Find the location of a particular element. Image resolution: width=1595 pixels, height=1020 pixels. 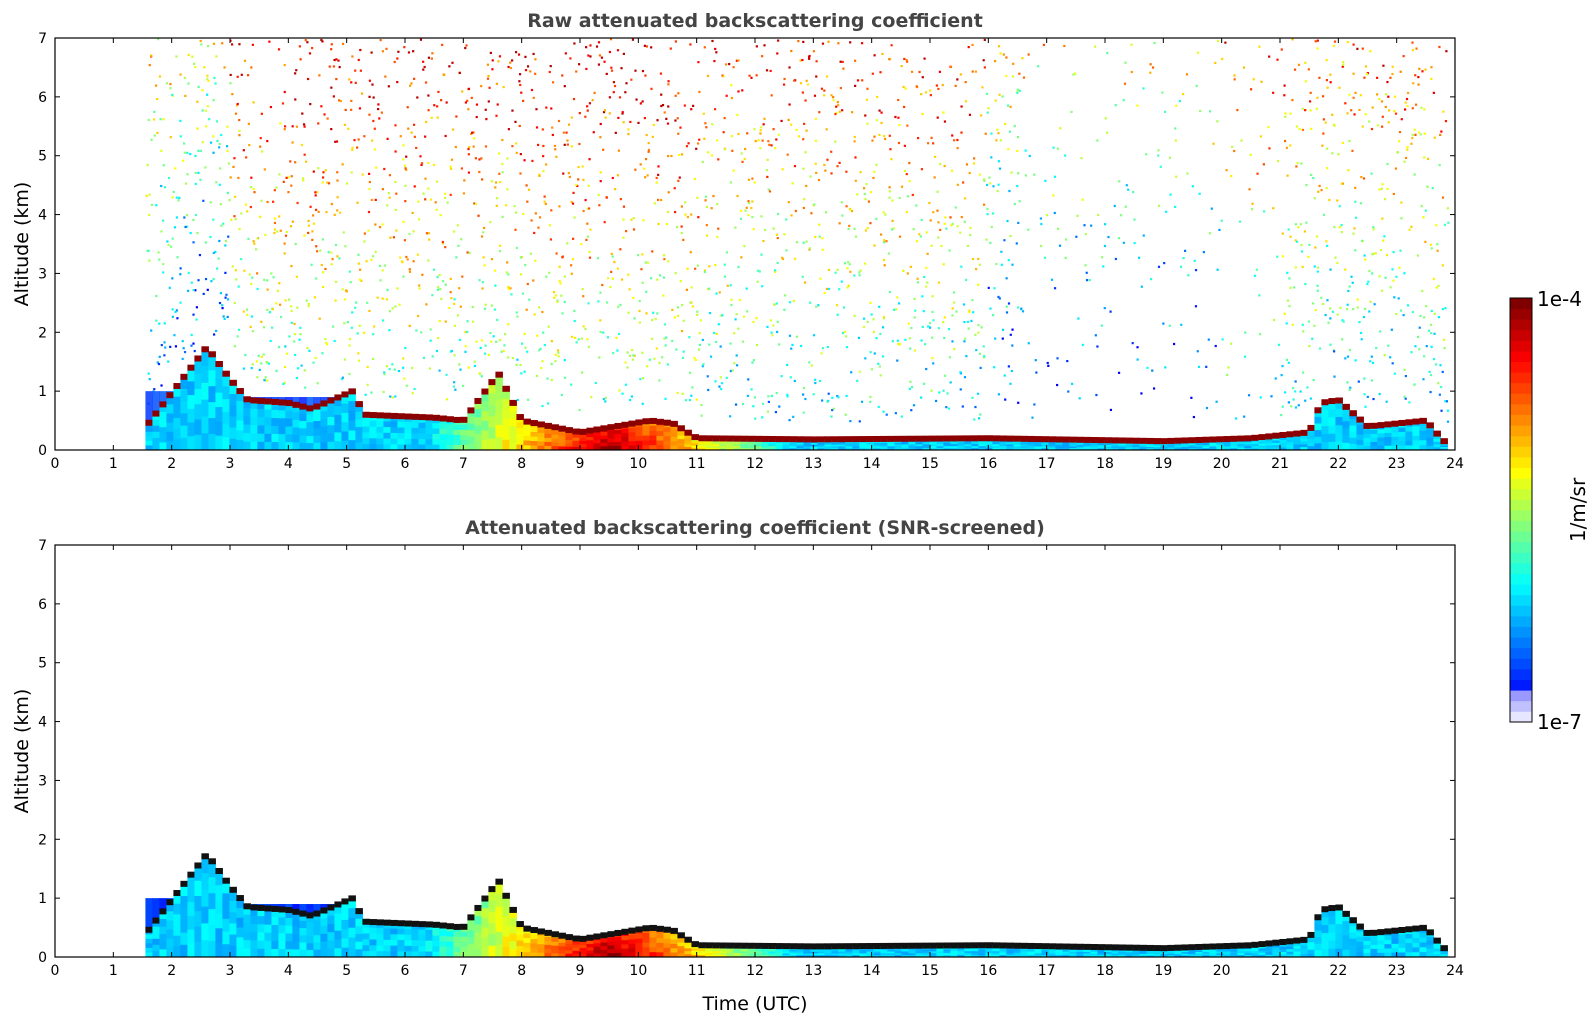

panel1-ylabel: Altitude (km) is located at coordinates (22, 244).